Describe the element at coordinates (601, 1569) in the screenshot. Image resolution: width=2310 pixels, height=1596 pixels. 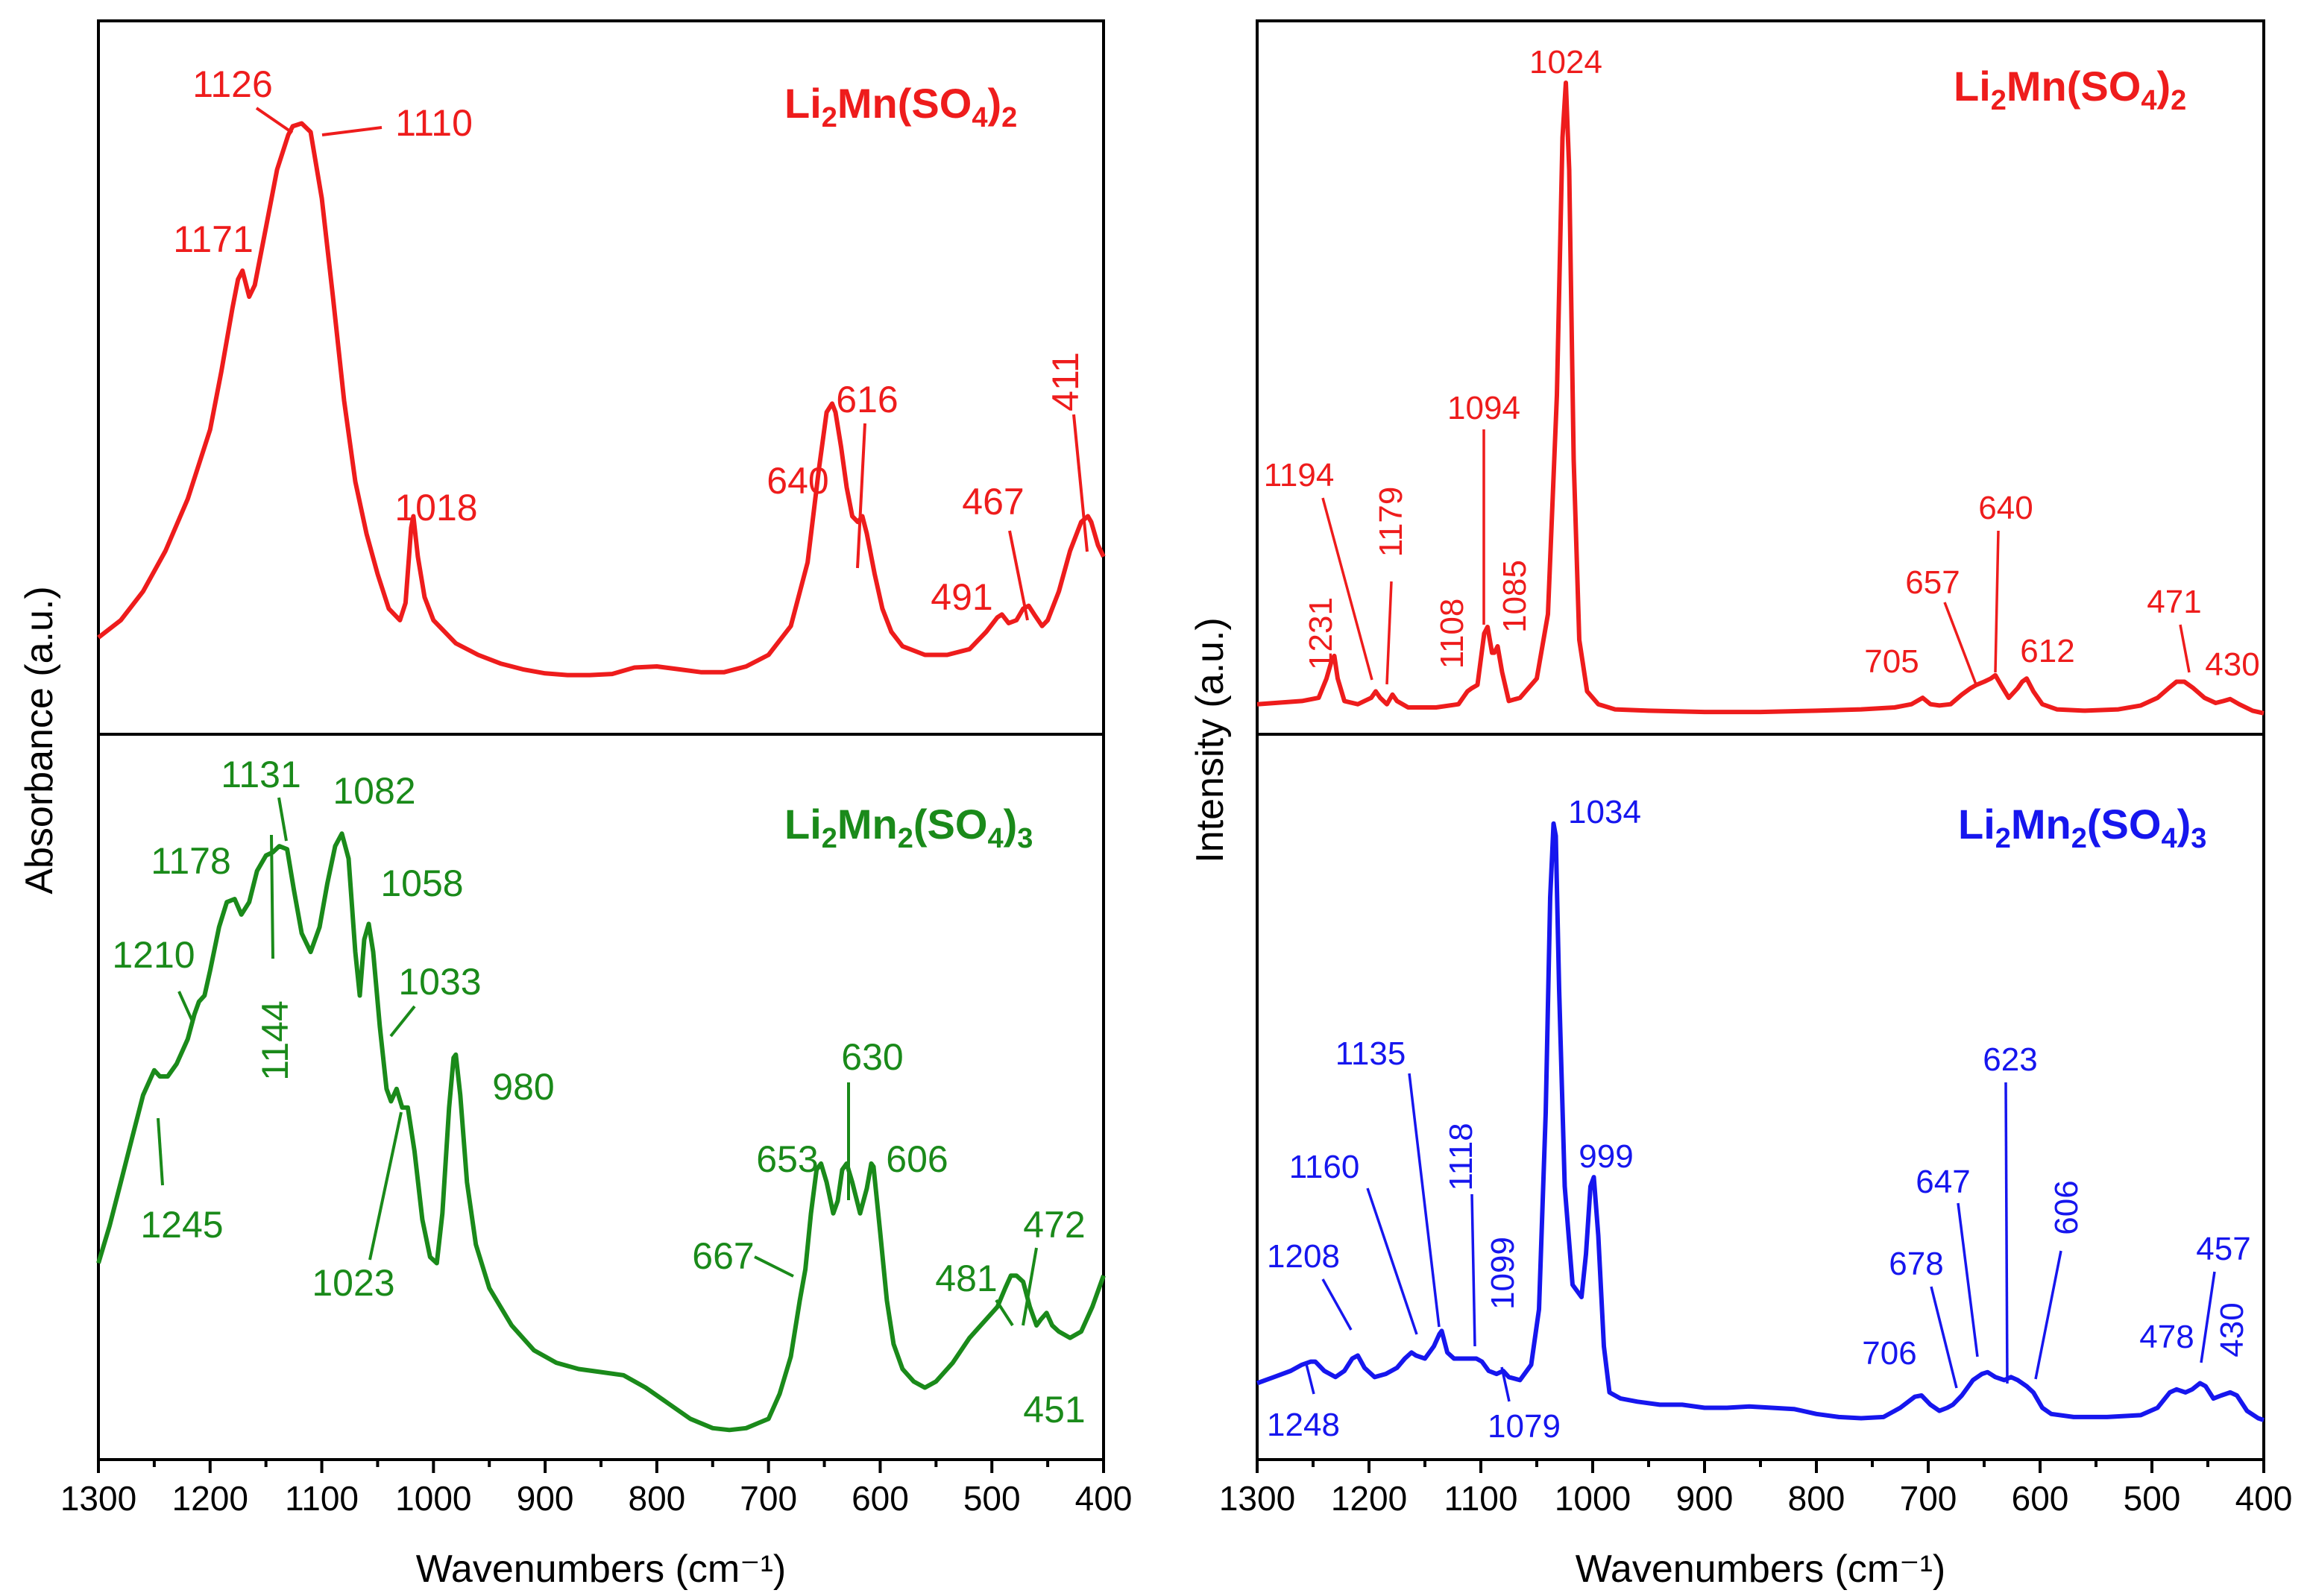
I see `ftir-xlabel: Wavenumbers (cm⁻¹)` at that location.